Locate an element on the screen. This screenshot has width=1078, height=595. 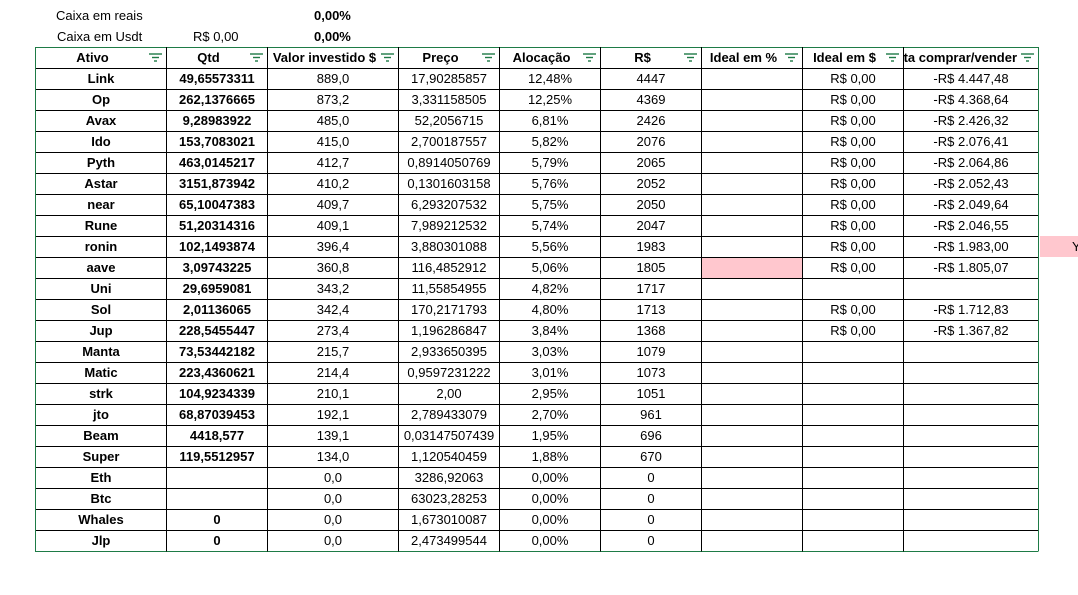
cell-alocacao: 3,84% is located at coordinates (550, 330).